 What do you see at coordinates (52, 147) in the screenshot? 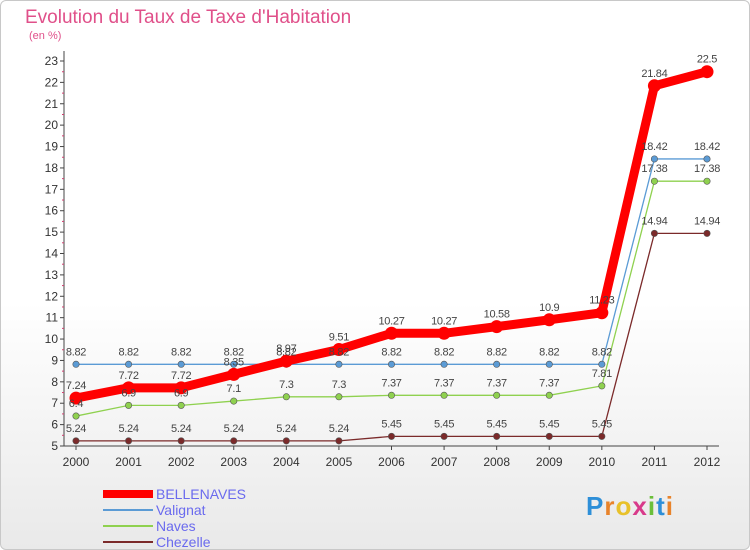
I see `y-tick-label: 19` at bounding box center [52, 147].